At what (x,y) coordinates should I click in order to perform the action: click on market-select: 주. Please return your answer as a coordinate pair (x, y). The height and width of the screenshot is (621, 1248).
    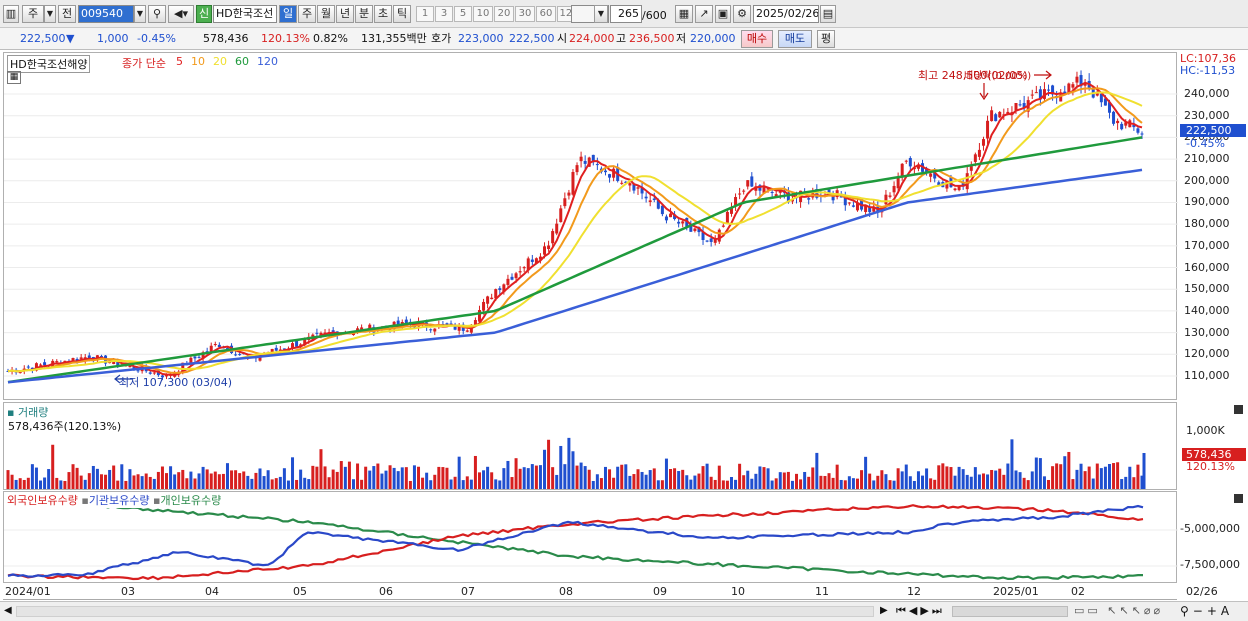
    Looking at the image, I should click on (33, 14).